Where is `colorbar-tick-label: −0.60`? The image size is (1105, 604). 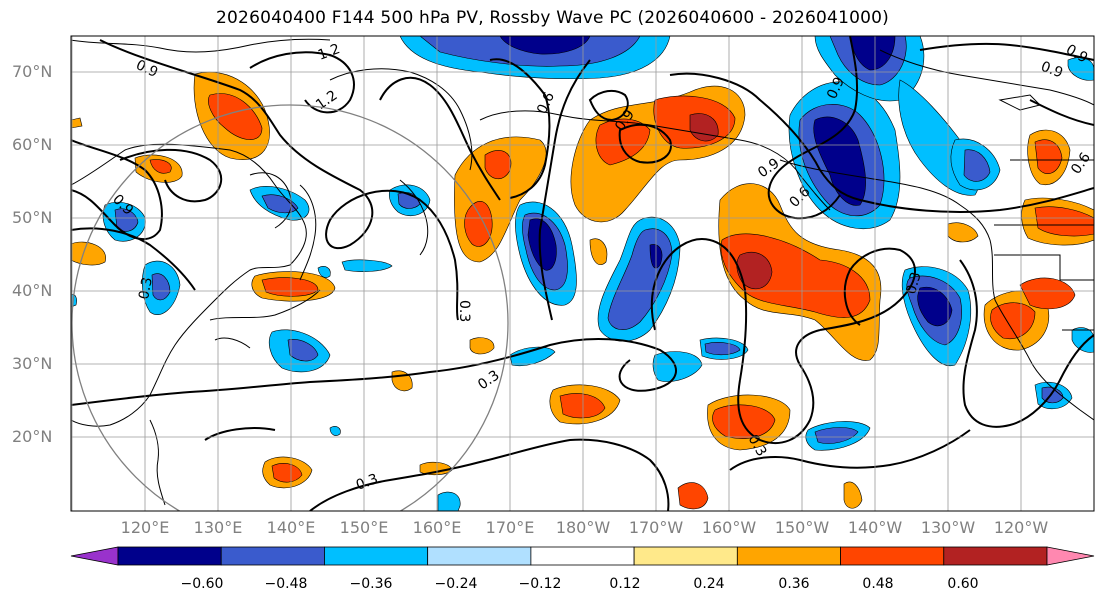 colorbar-tick-label: −0.60 is located at coordinates (202, 584).